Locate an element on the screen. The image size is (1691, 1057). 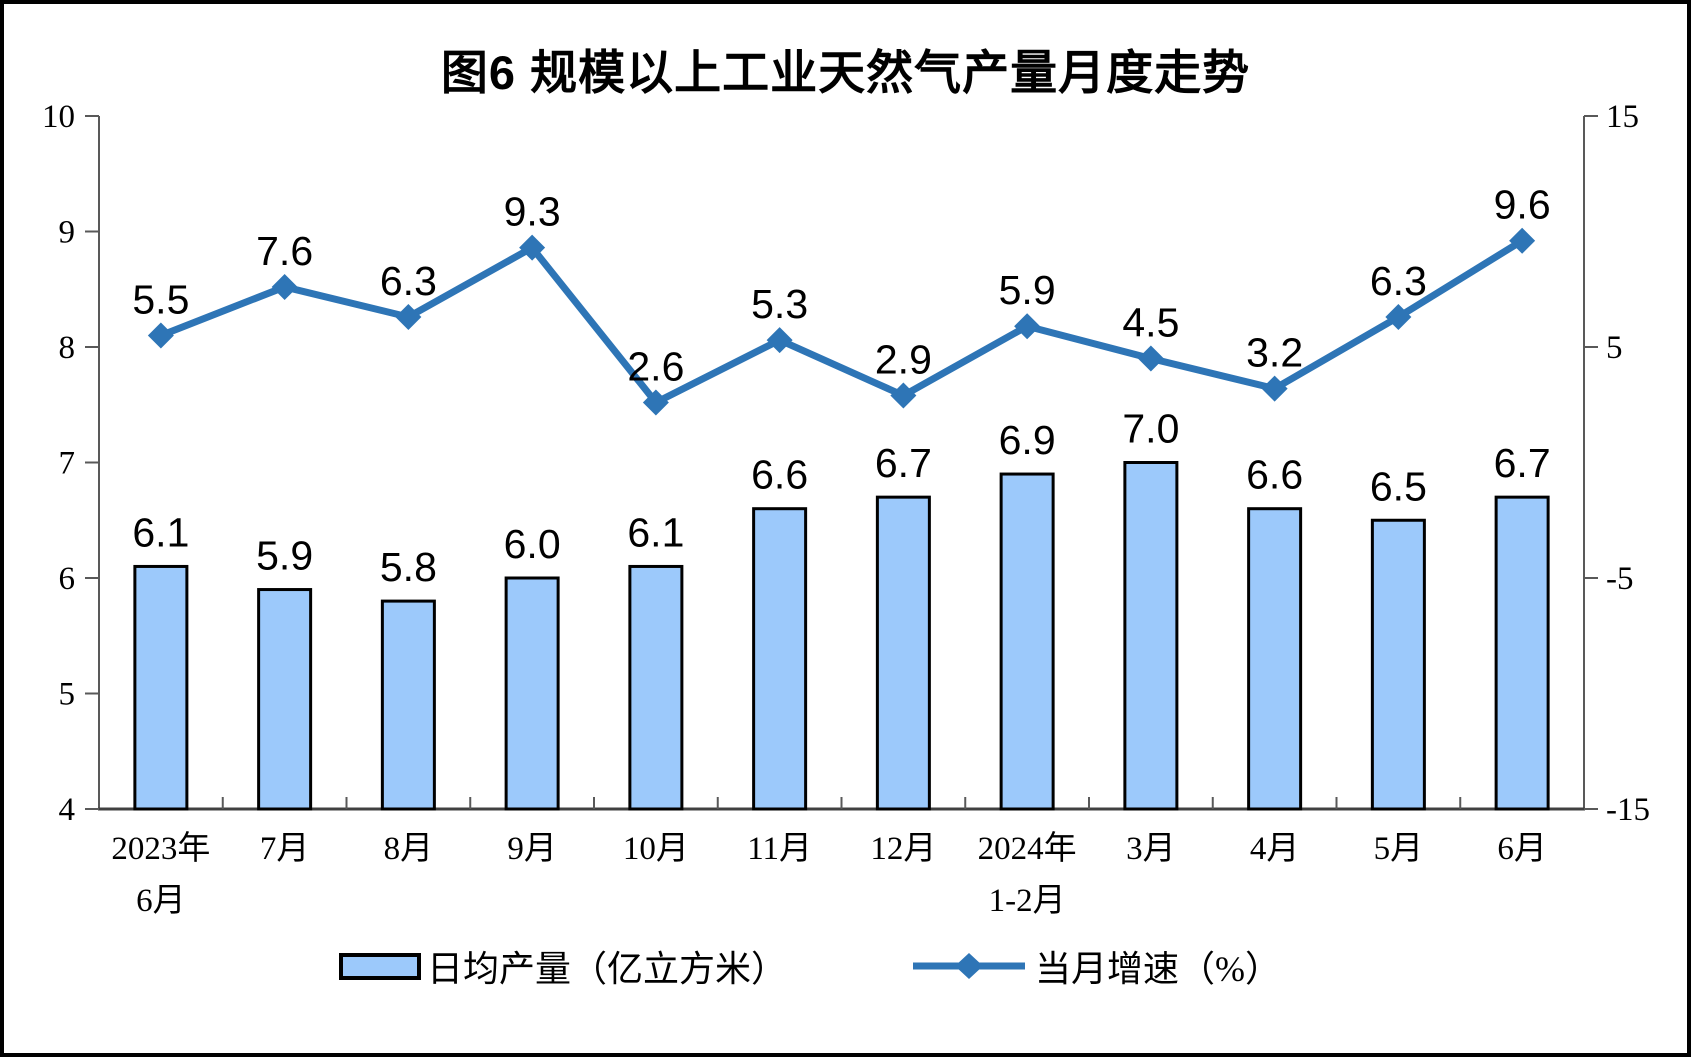
line-value-label: 2.9 is located at coordinates (903, 360).